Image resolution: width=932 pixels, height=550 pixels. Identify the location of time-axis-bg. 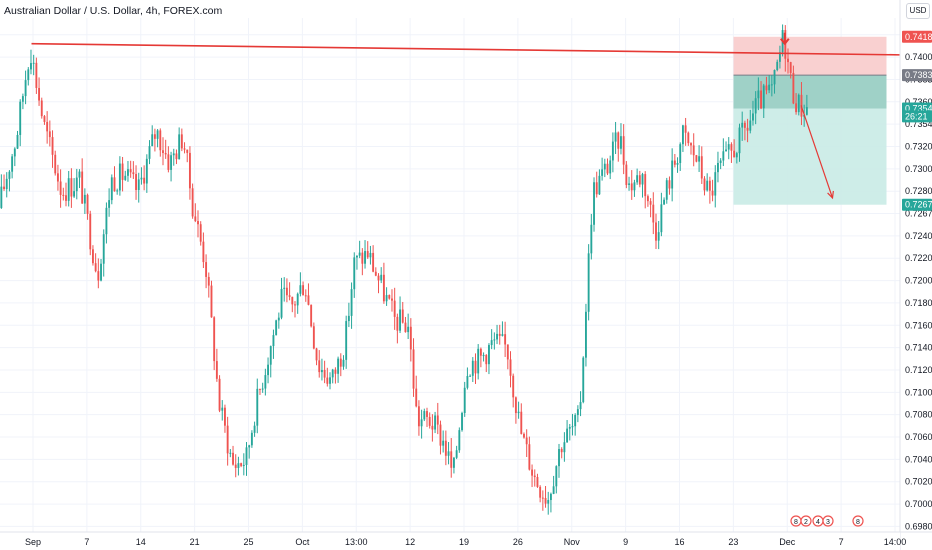
(450, 541).